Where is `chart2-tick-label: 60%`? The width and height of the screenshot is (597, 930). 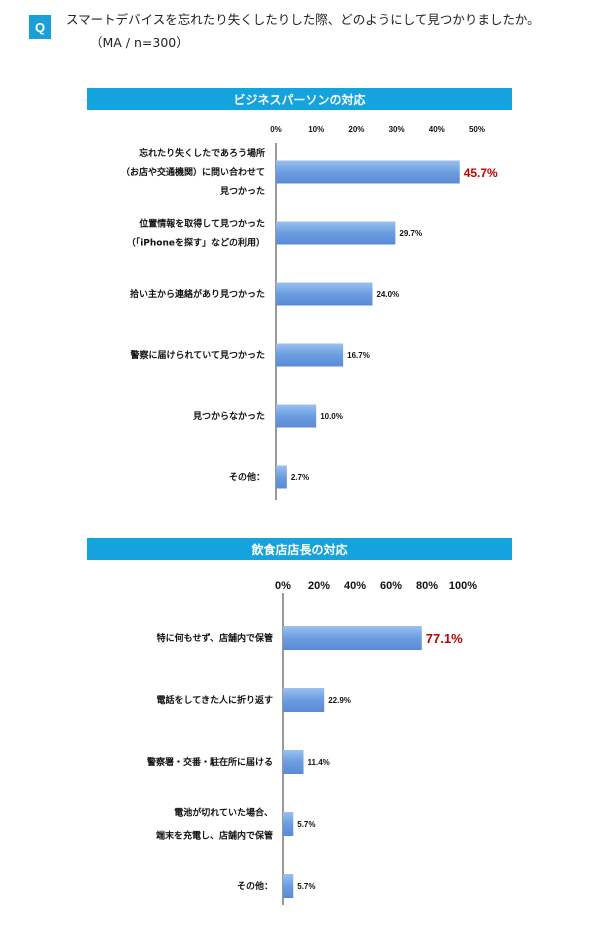
chart2-tick-label: 60% is located at coordinates (391, 586).